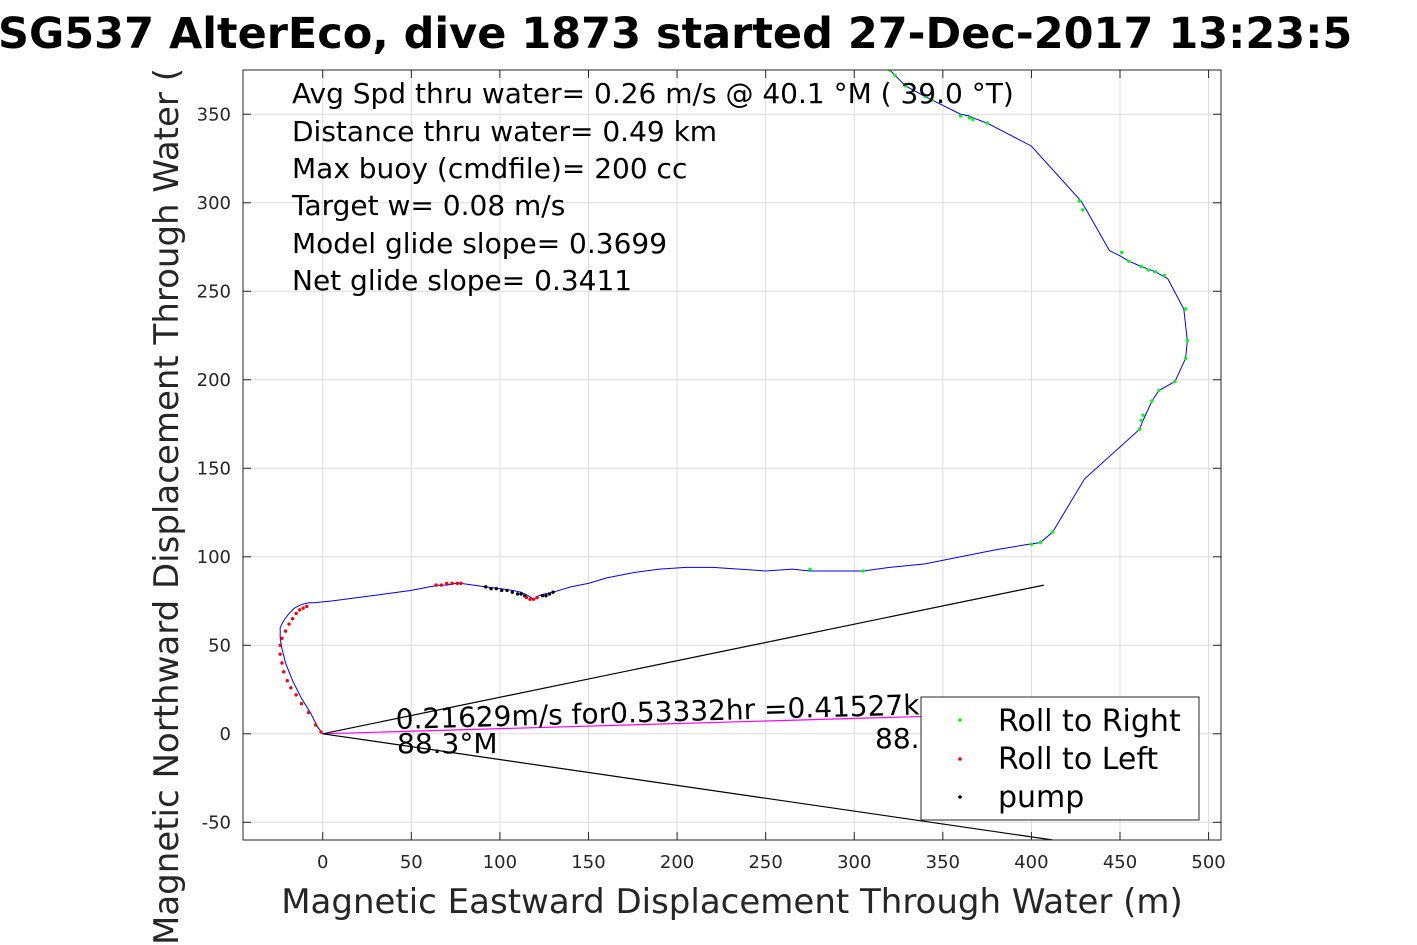 The height and width of the screenshot is (945, 1417). What do you see at coordinates (1089, 721) in the screenshot?
I see `legend-label-roll-right: Roll to Right` at bounding box center [1089, 721].